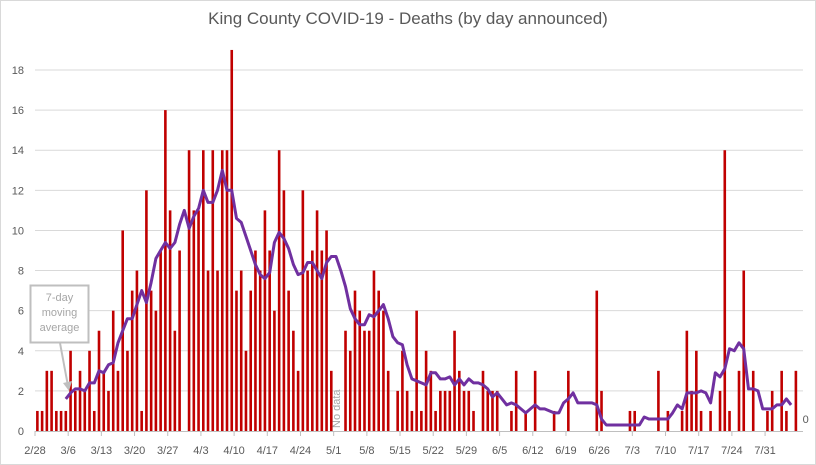 Image resolution: width=816 pixels, height=465 pixels. I want to click on annotation-box, so click(59, 314).